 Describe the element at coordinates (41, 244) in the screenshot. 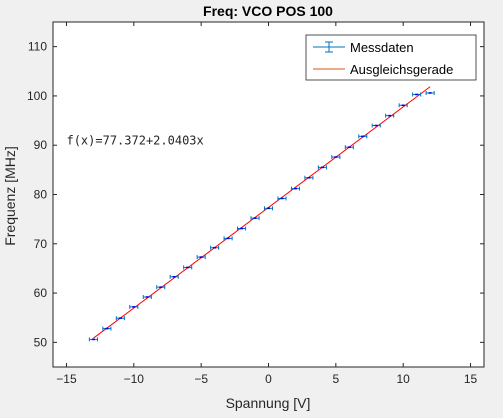

I see `y-tick-label: 70` at that location.